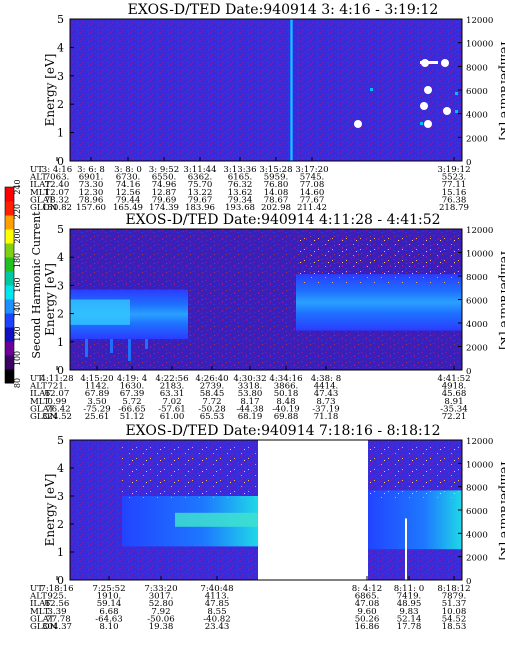 Image resolution: width=505 pixels, height=649 pixels. Describe the element at coordinates (131, 402) in the screenshot. I see `table-cell: 5.72` at that location.